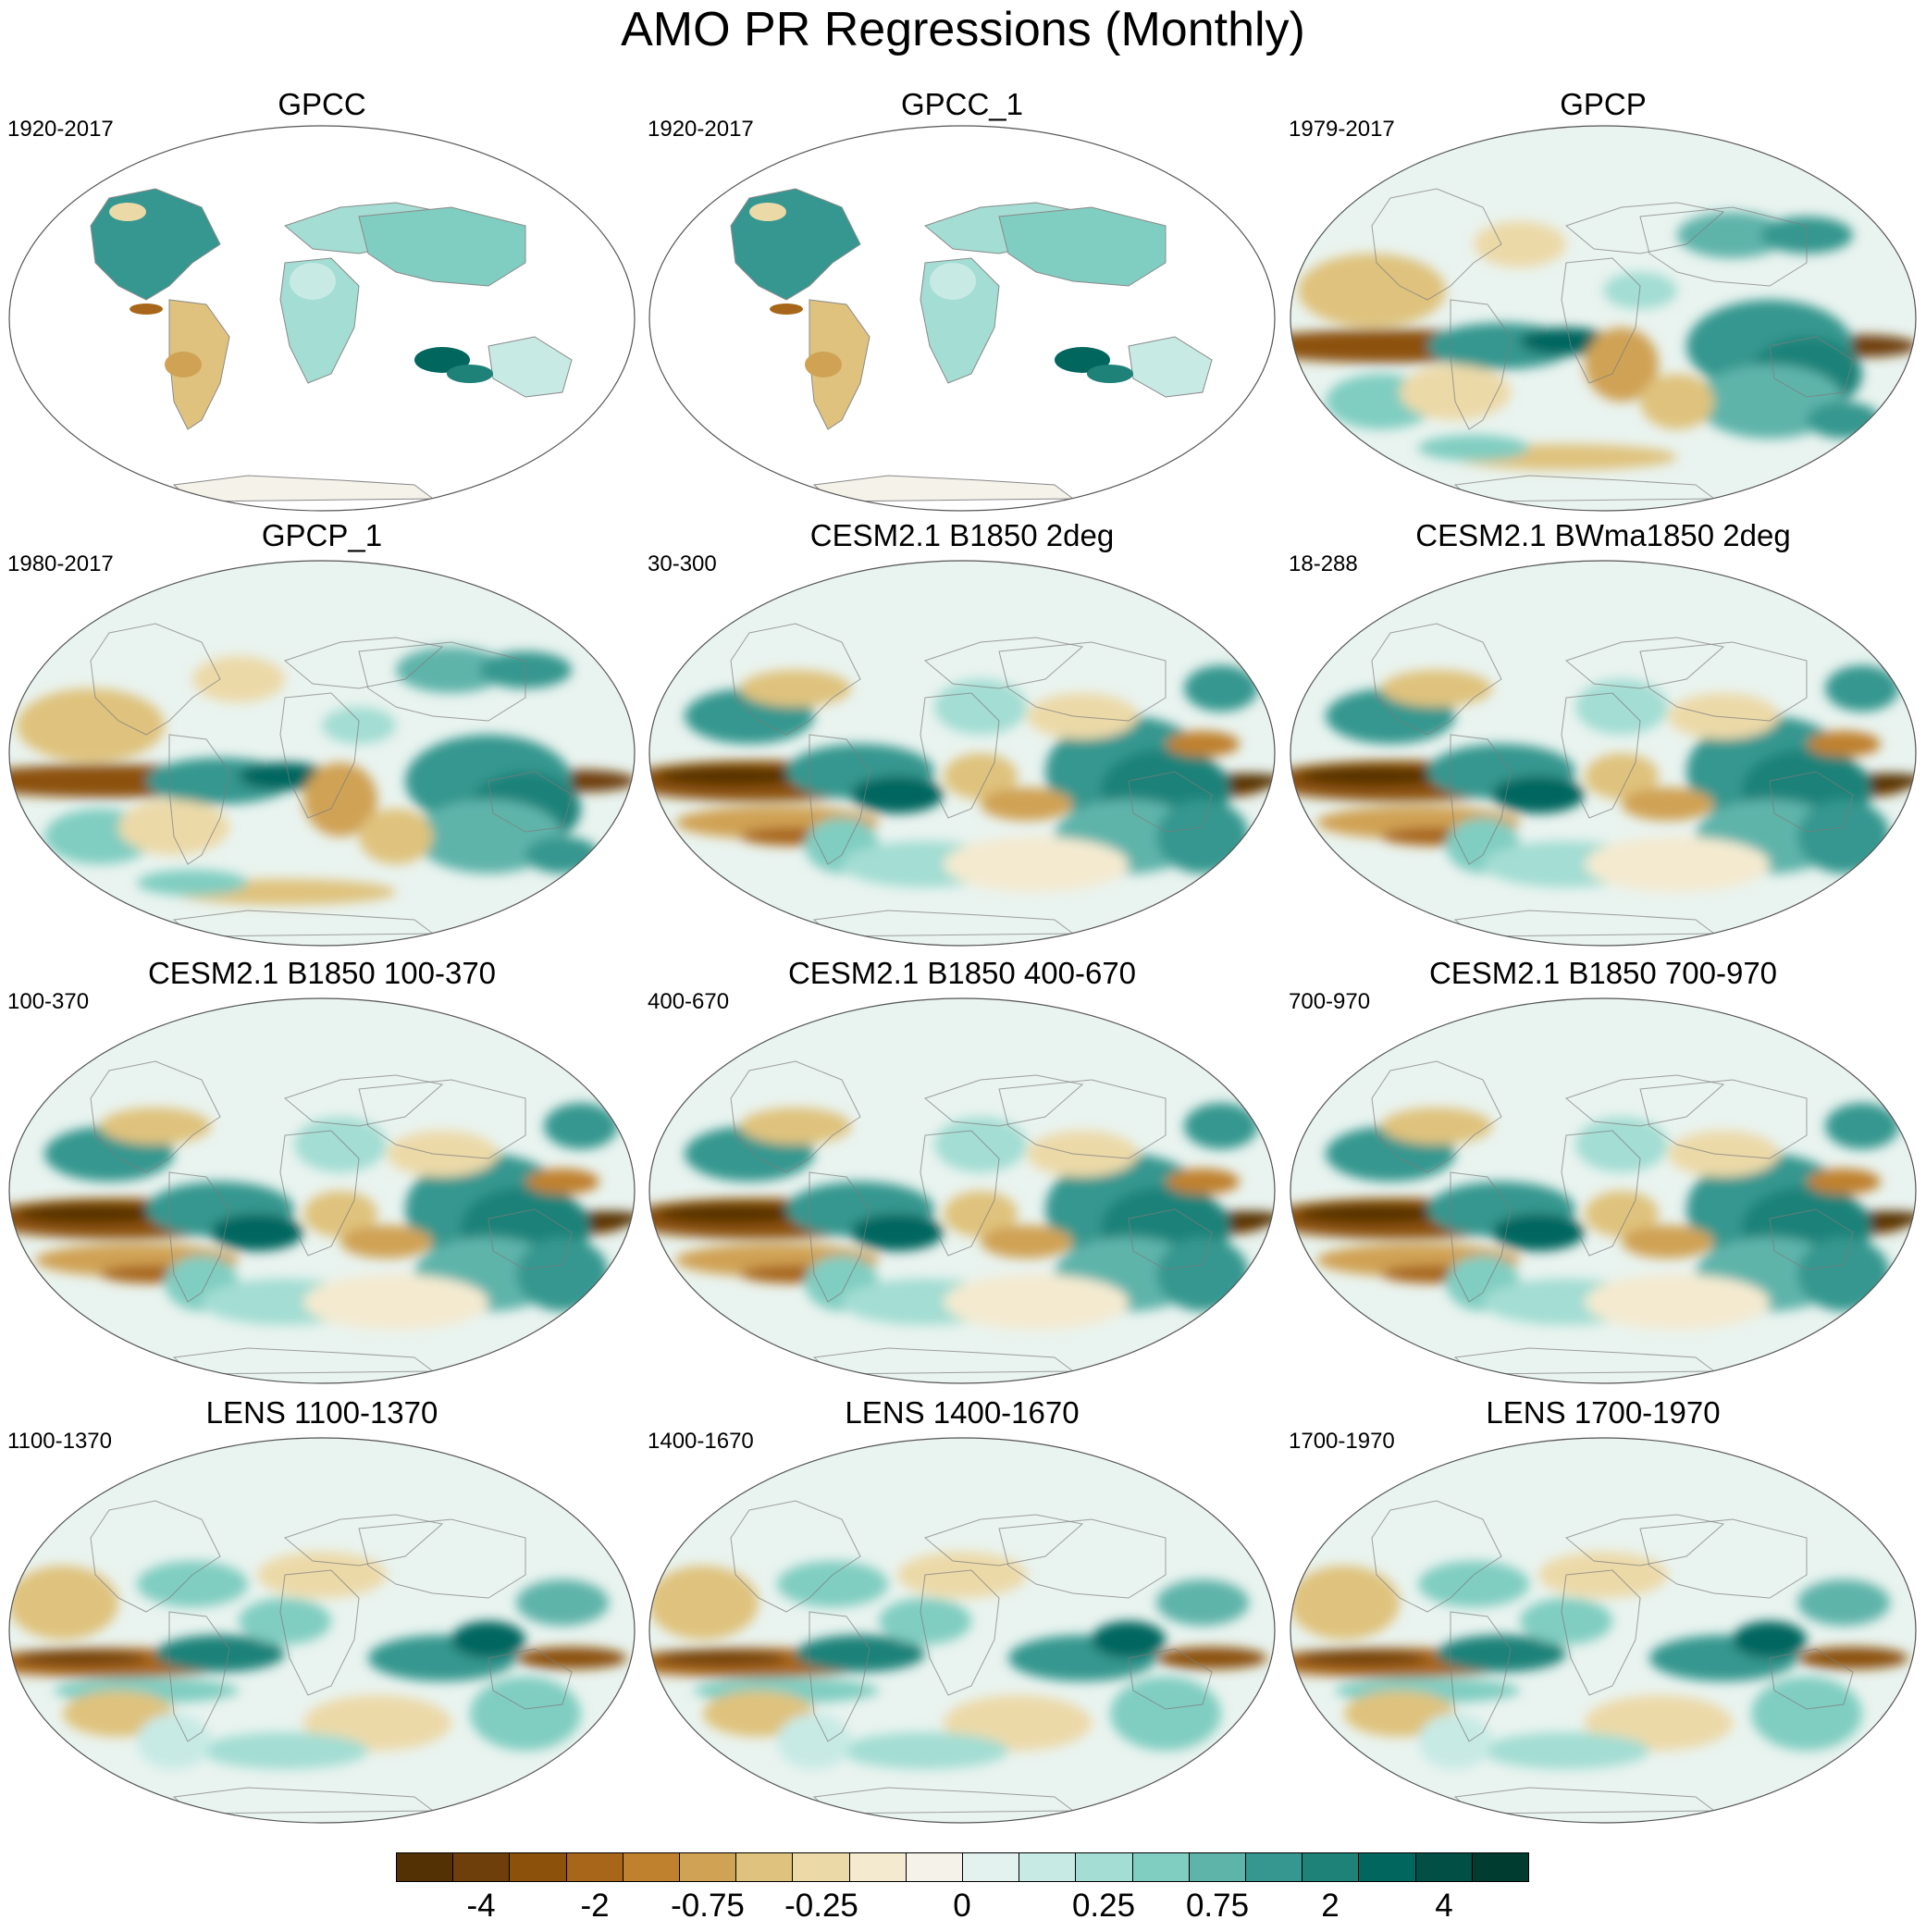  I want to click on panel-title: CESM2.1 B1850 400-670, so click(962, 973).